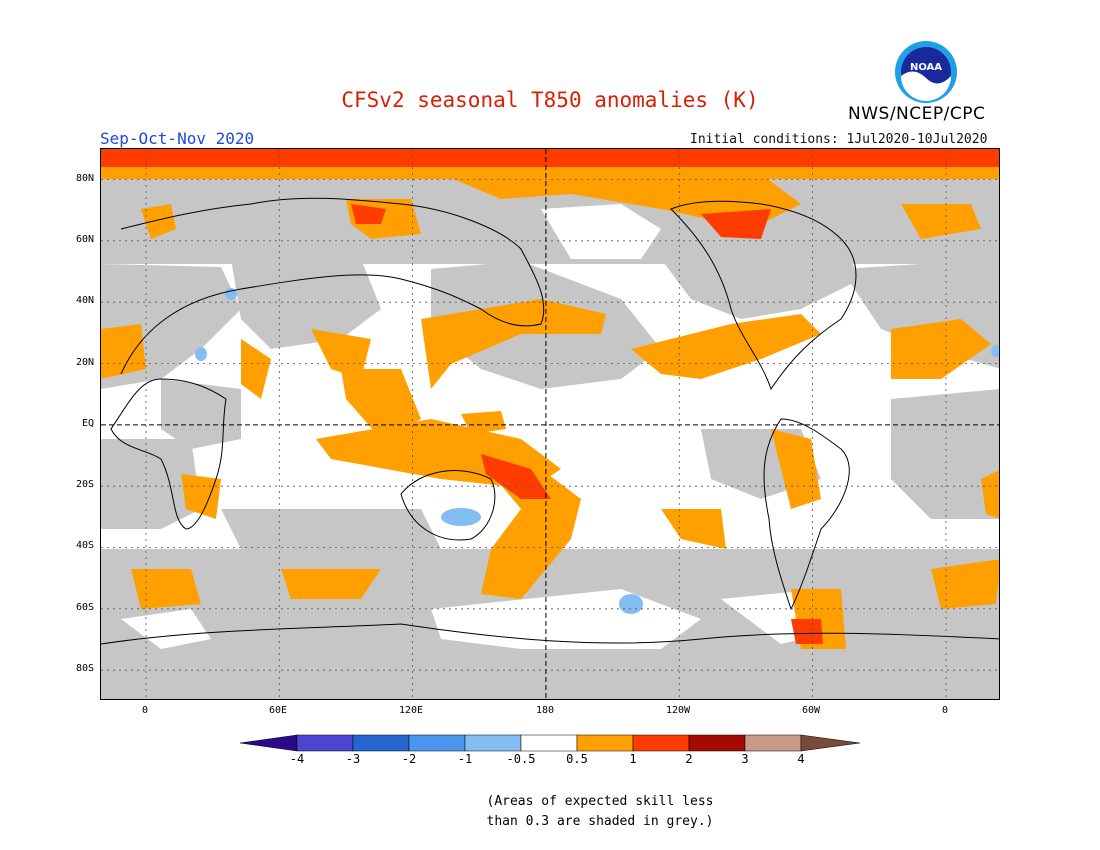 This screenshot has height=850, width=1100. Describe the element at coordinates (278, 710) in the screenshot. I see `lon-label-60e: 60E` at that location.